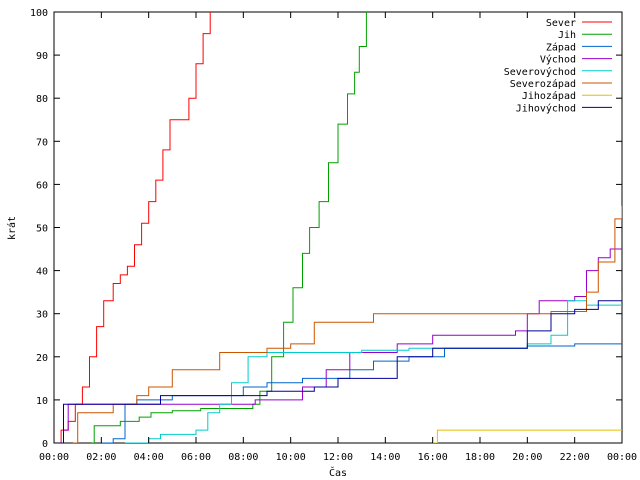 This screenshot has height=480, width=640. Describe the element at coordinates (42, 401) in the screenshot. I see `y-tick-label: 10` at that location.